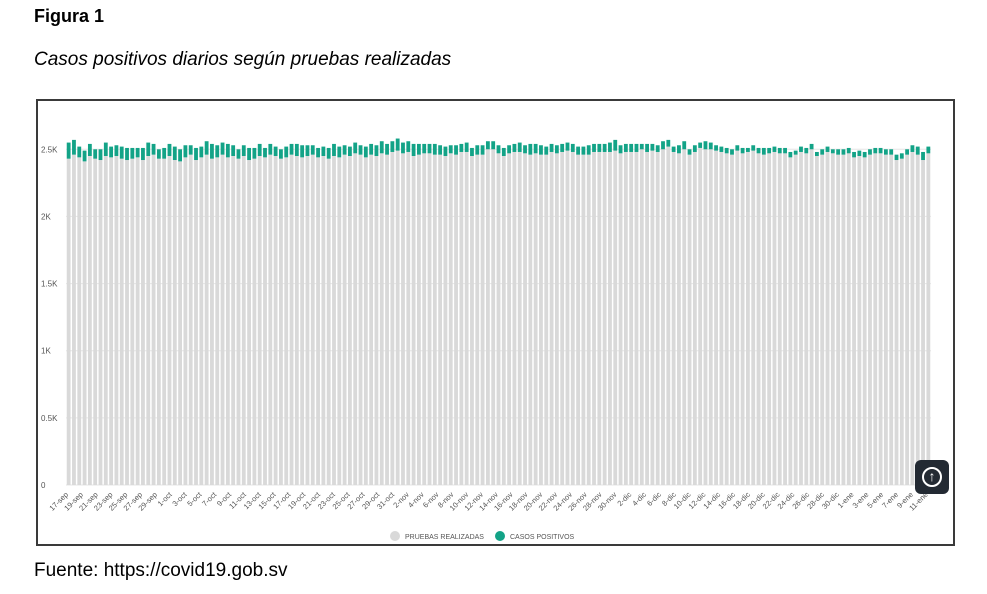  I want to click on x-tick-label: 2-dic, so click(624, 499).